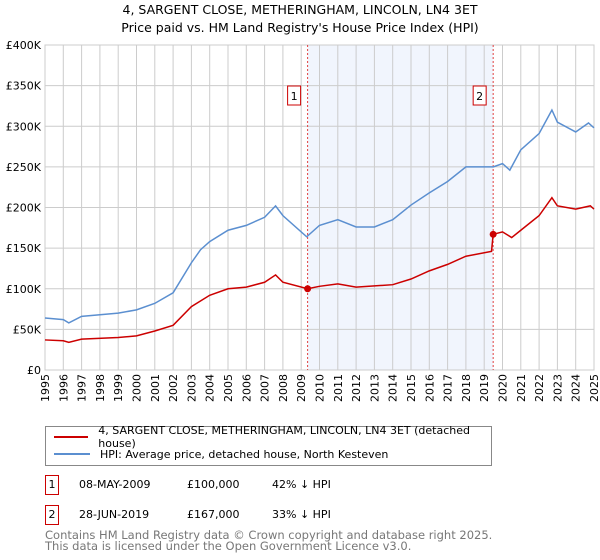  I want to click on y-tick-label: £150K, so click(24, 248).